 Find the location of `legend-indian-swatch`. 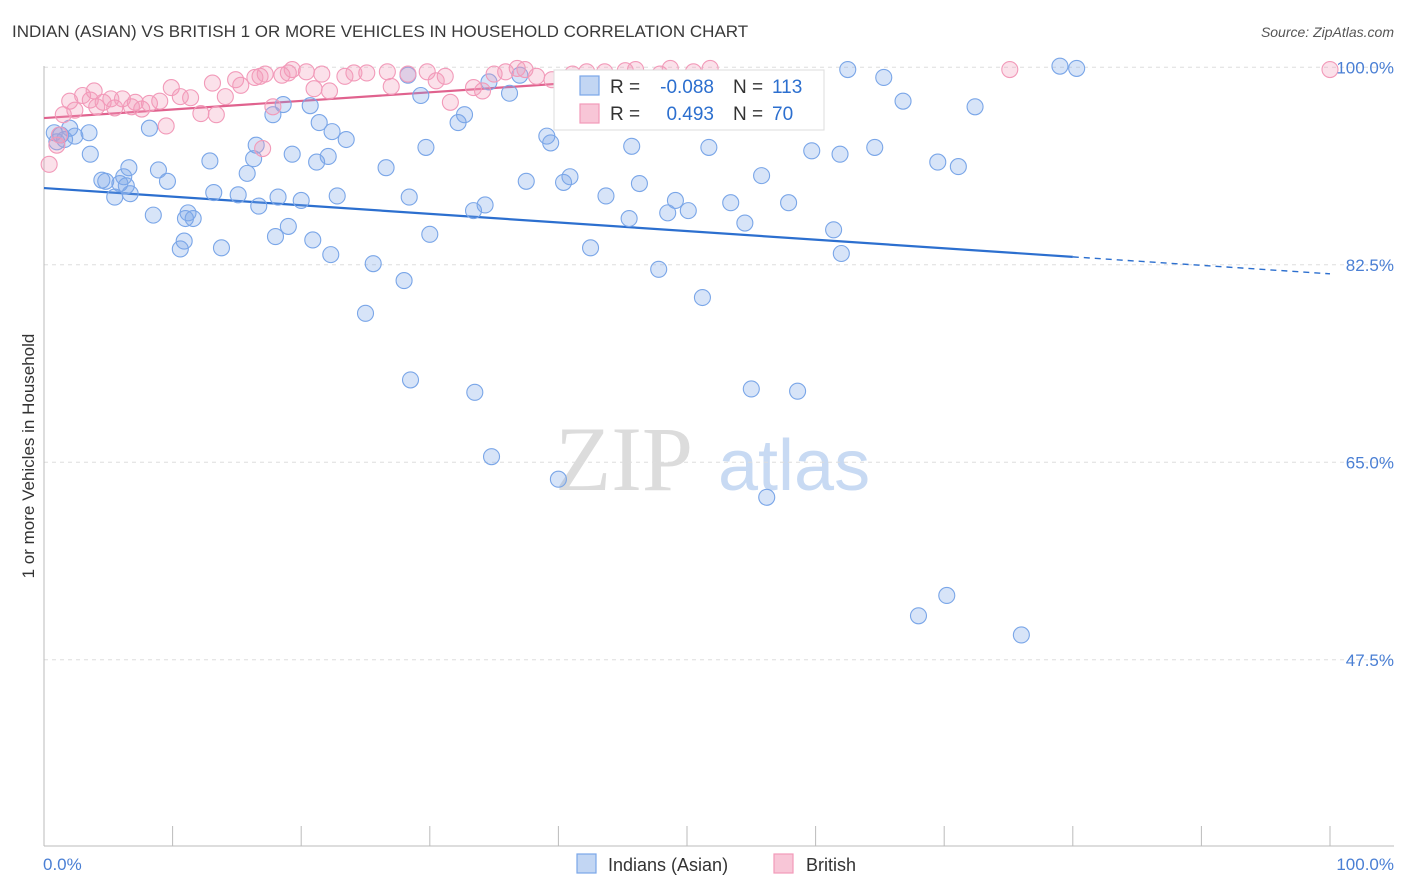

legend-indian-swatch is located at coordinates (586, 863).